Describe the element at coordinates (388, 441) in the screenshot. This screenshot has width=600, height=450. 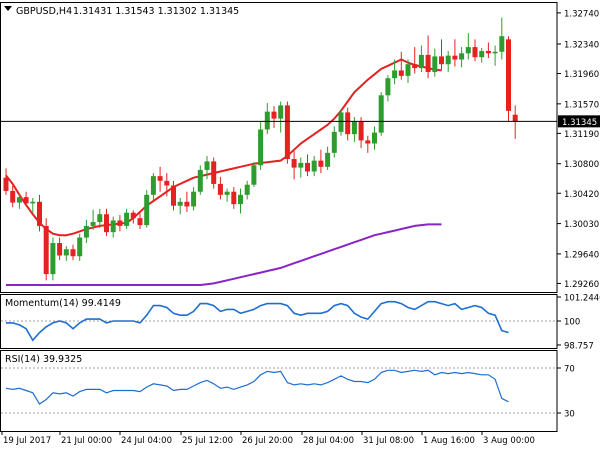
I see `time-axis-label: 31 Jul 08:00` at that location.